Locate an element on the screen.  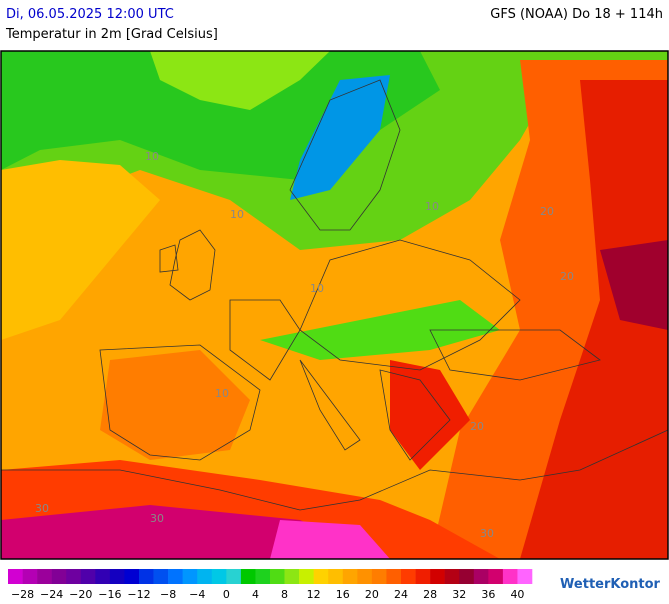
datetime: Di, 06.05.2025 12:00 UTC is located at coordinates (90, 14).